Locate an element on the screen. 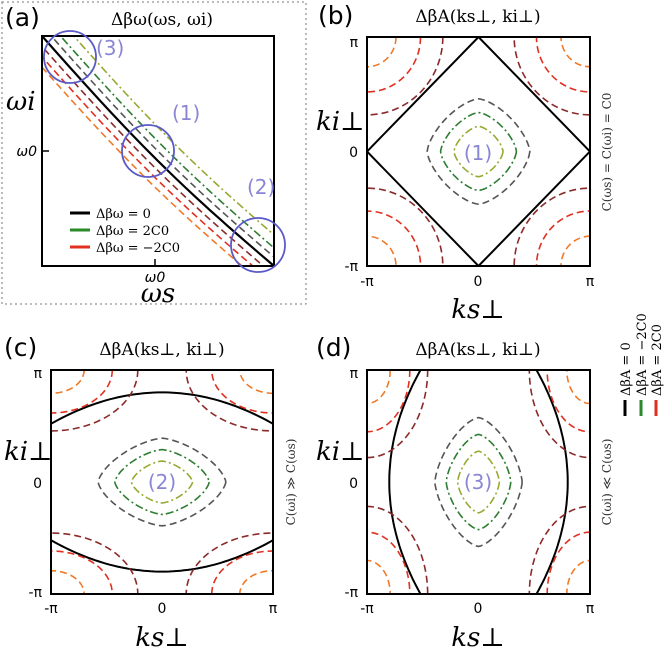  panel-c-xlabel: ks⊥ is located at coordinates (162, 638).